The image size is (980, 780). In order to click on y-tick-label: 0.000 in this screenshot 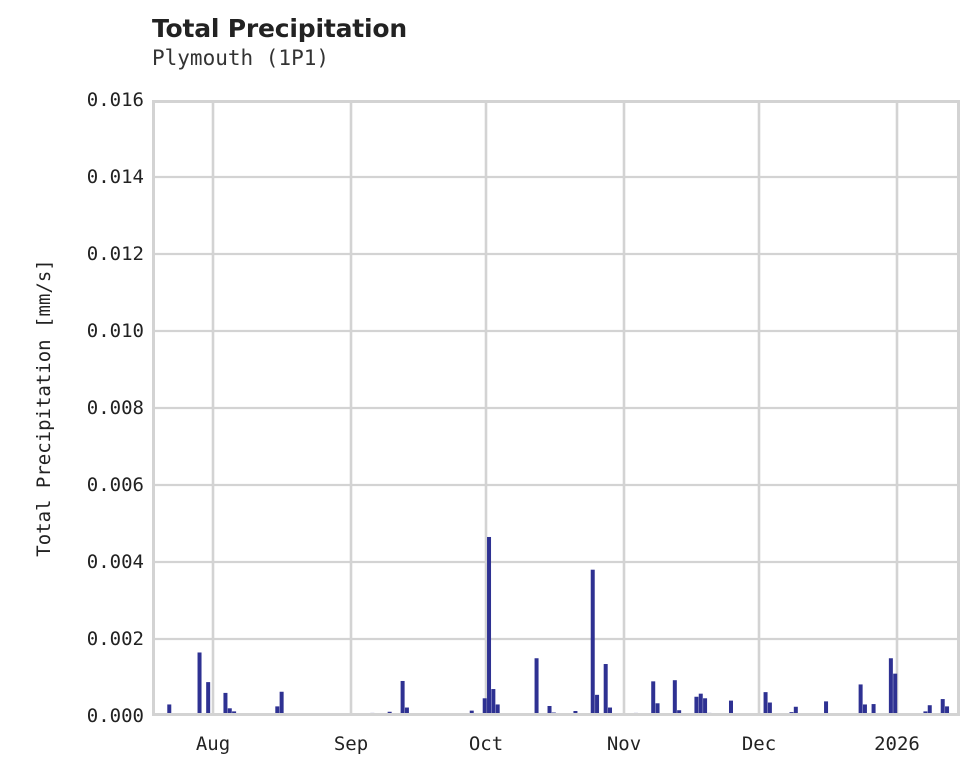, I will do `click(115, 716)`.